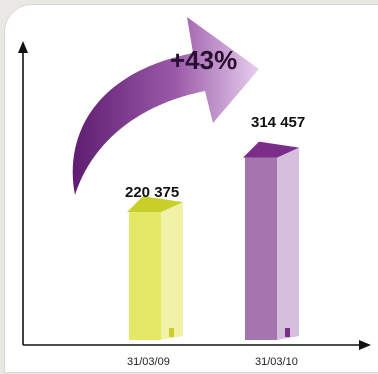 Image resolution: width=378 pixels, height=374 pixels. What do you see at coordinates (152, 192) in the screenshot?
I see `value-label-2009: 220 375` at bounding box center [152, 192].